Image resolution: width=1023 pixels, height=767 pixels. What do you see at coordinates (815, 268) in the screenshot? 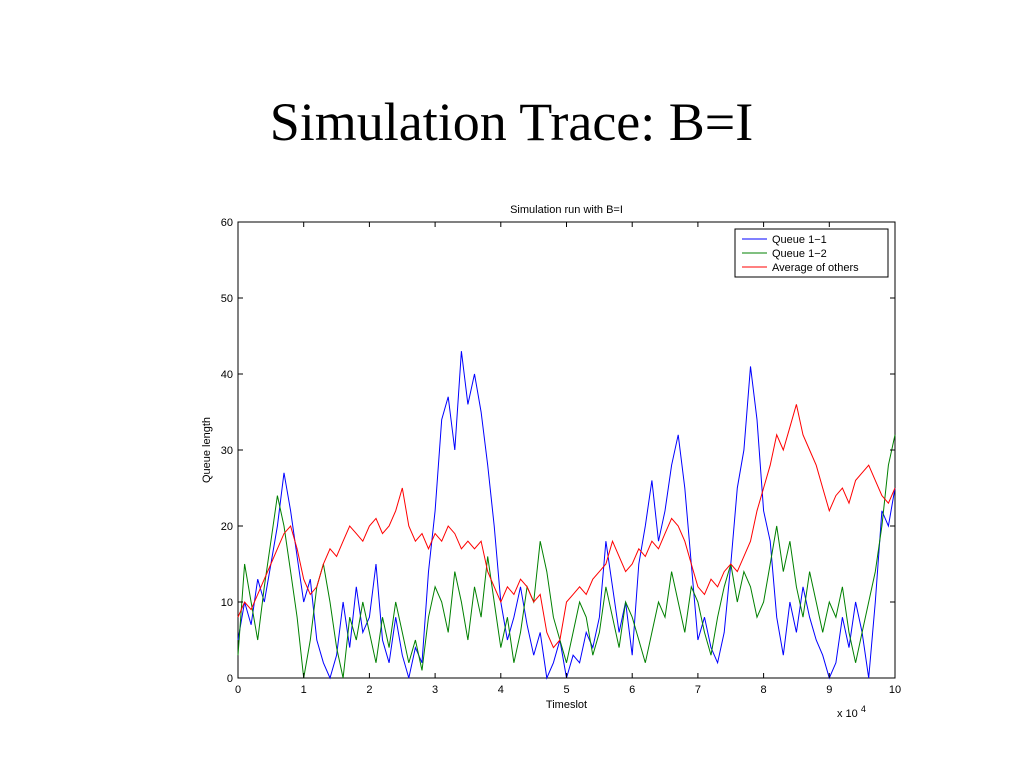
I see `legend-entry: Average of others` at bounding box center [815, 268].